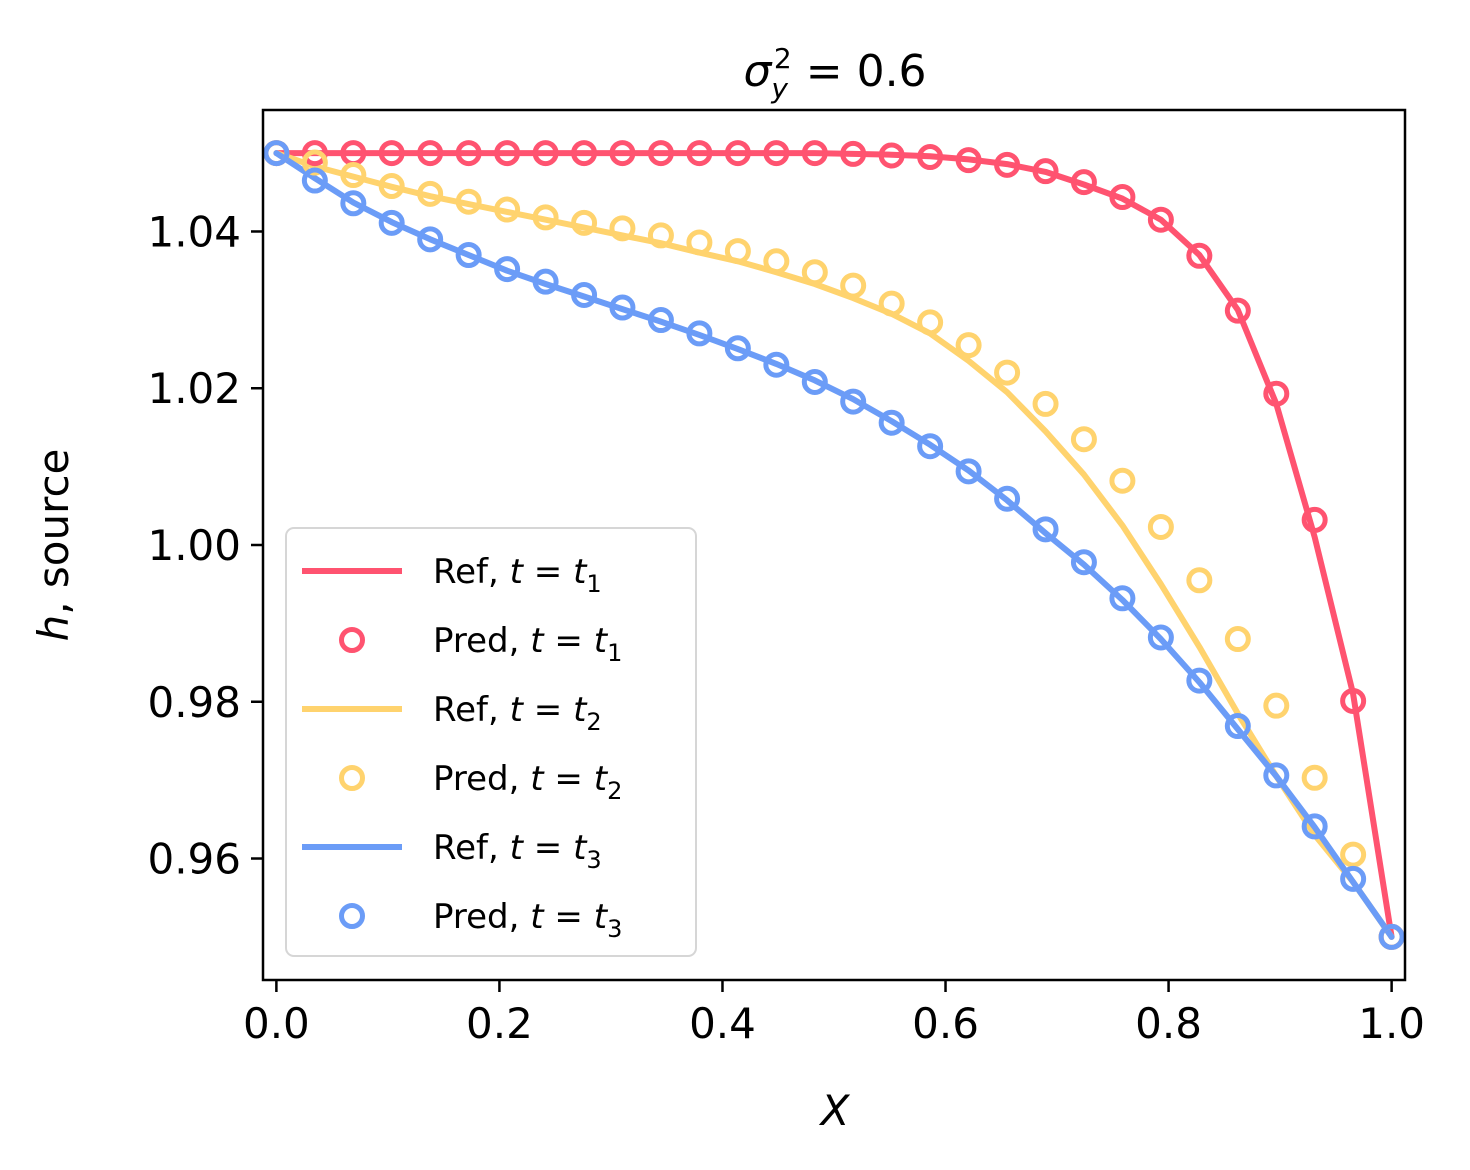  What do you see at coordinates (53, 545) in the screenshot?
I see `y-axis-label: h, source` at bounding box center [53, 545].